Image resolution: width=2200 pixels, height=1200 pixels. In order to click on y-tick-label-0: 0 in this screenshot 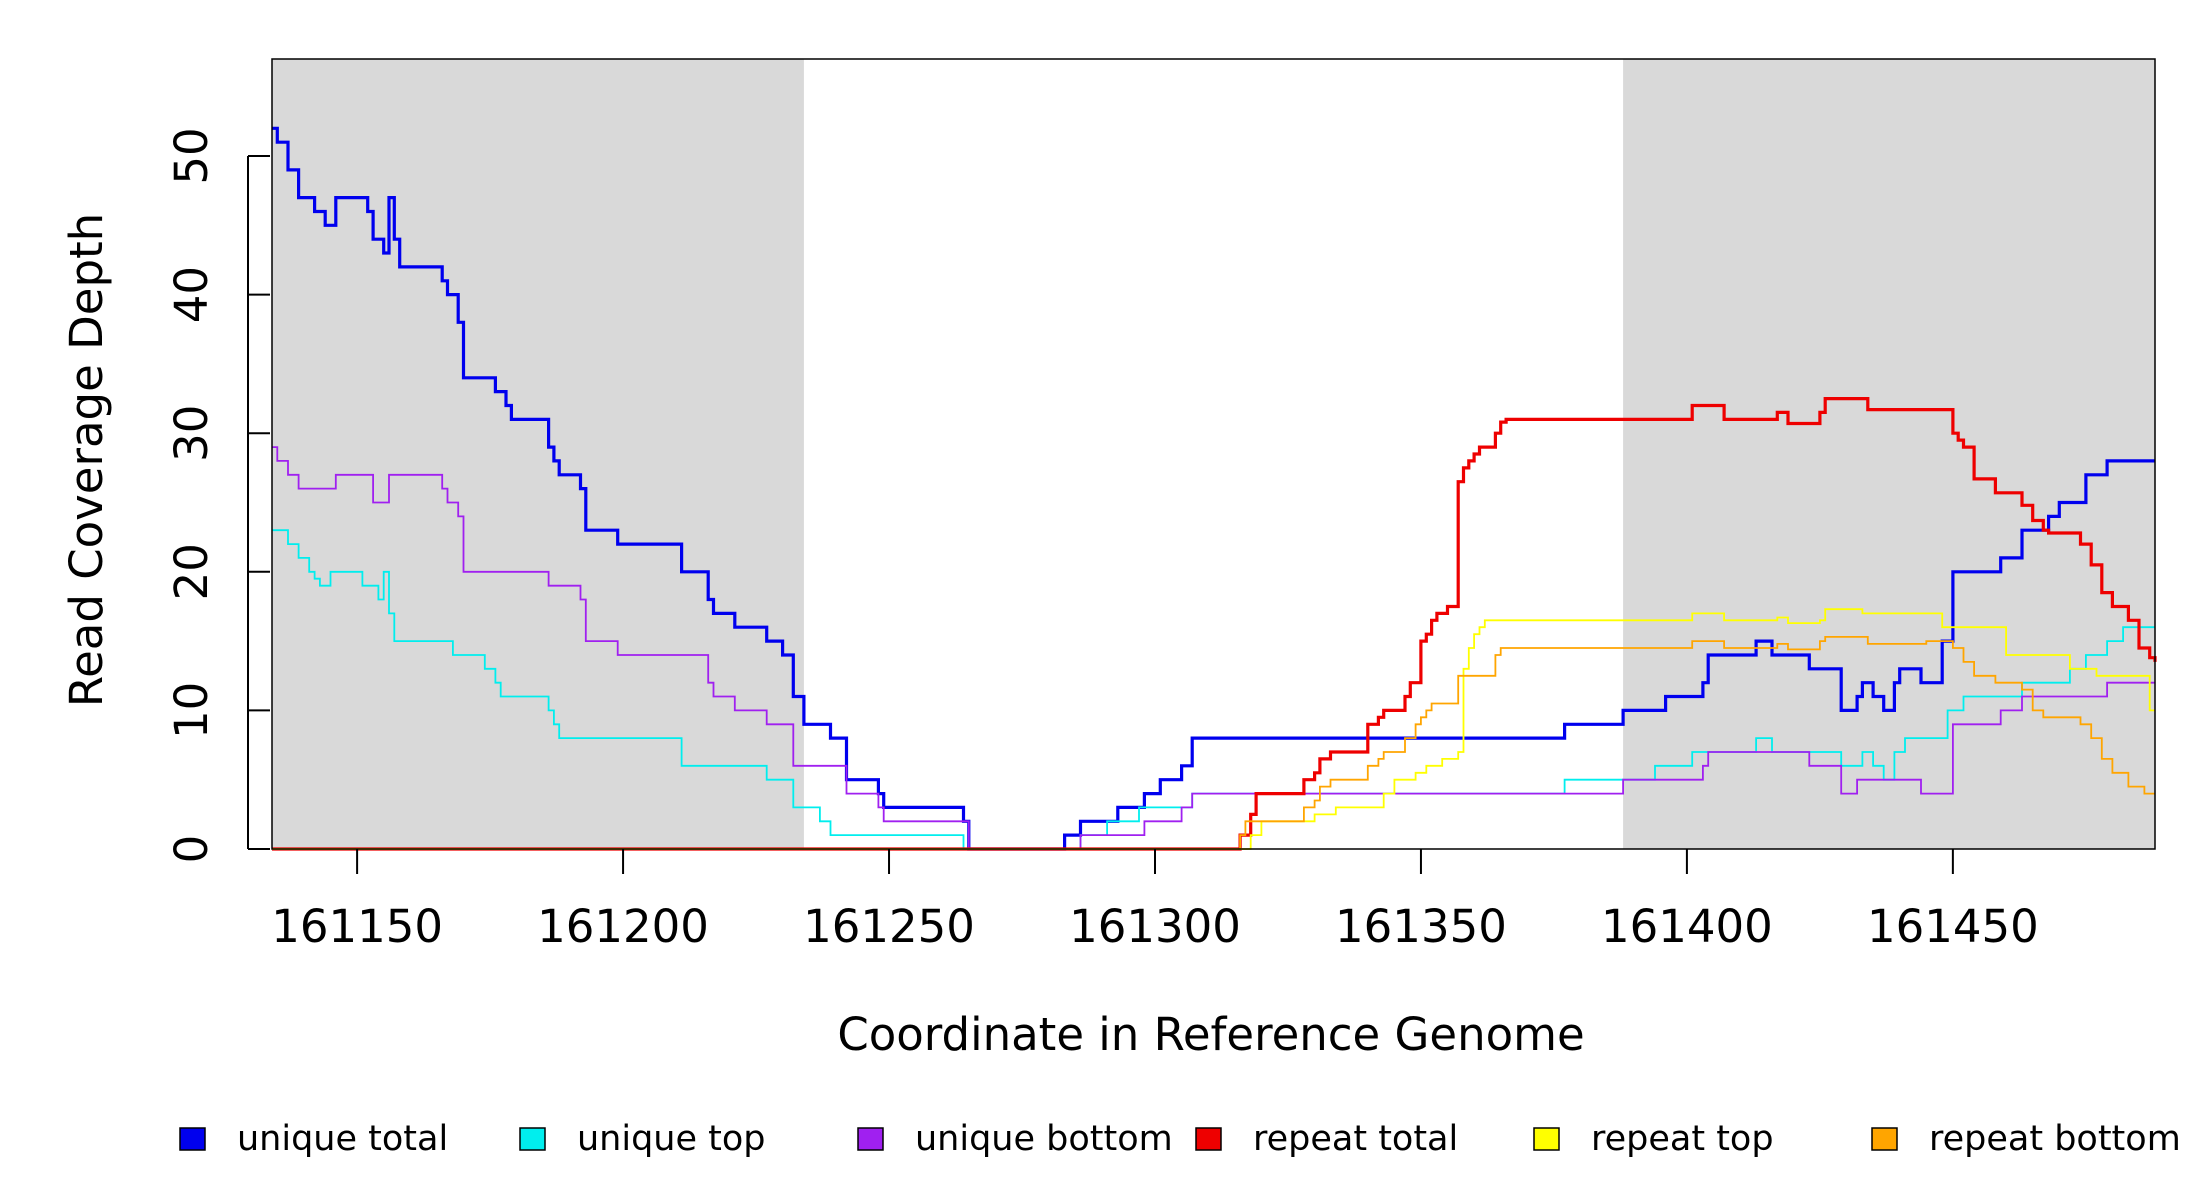, I will do `click(191, 849)`.